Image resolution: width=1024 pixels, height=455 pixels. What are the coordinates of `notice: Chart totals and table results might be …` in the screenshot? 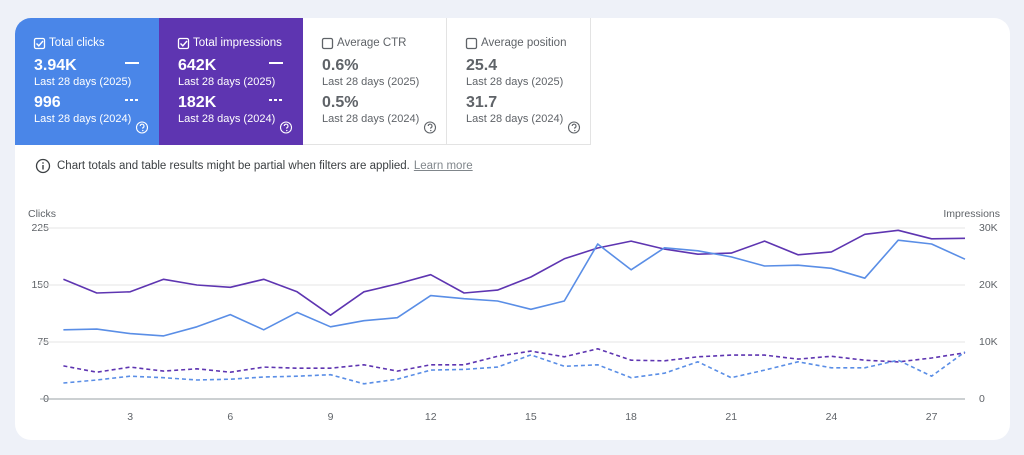 It's located at (254, 166).